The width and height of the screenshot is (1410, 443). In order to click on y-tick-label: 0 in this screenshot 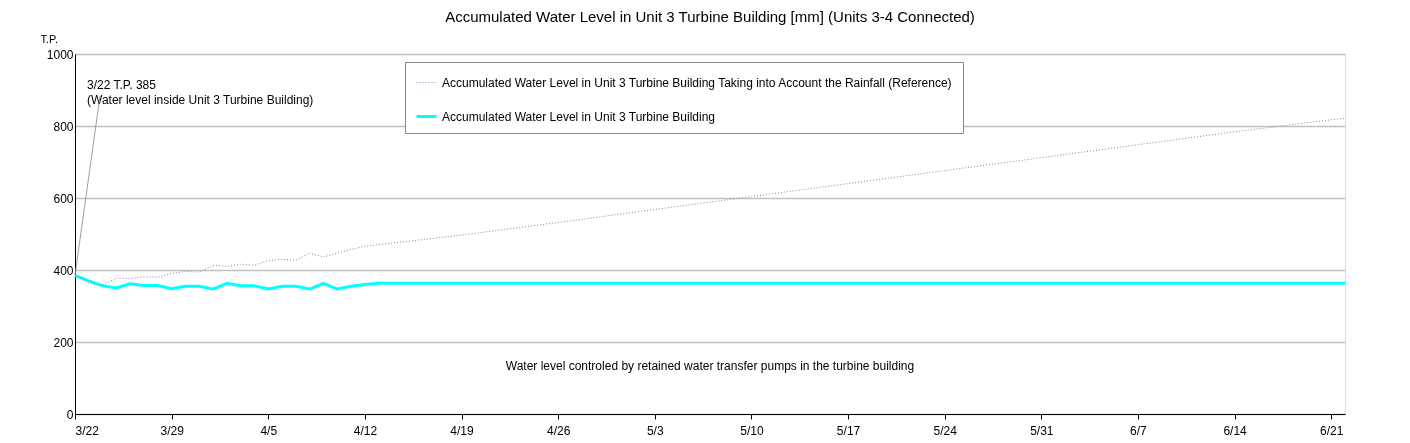, I will do `click(70, 414)`.